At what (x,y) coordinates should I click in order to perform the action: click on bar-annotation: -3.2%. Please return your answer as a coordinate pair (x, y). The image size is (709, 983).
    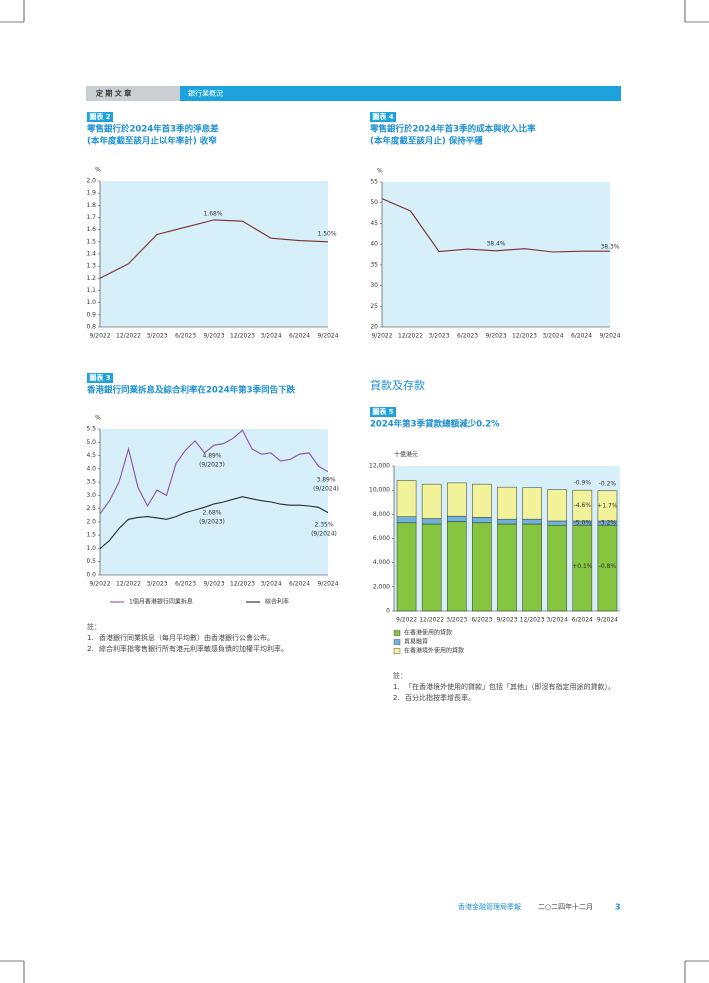
    Looking at the image, I should click on (608, 523).